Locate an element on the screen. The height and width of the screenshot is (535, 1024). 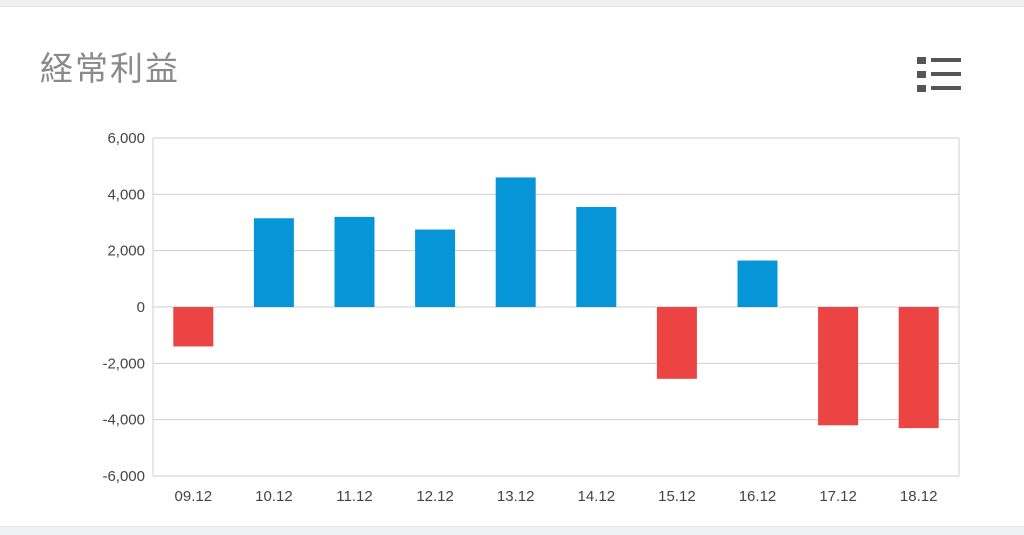
x-tick-label: 11.12 is located at coordinates (354, 496).